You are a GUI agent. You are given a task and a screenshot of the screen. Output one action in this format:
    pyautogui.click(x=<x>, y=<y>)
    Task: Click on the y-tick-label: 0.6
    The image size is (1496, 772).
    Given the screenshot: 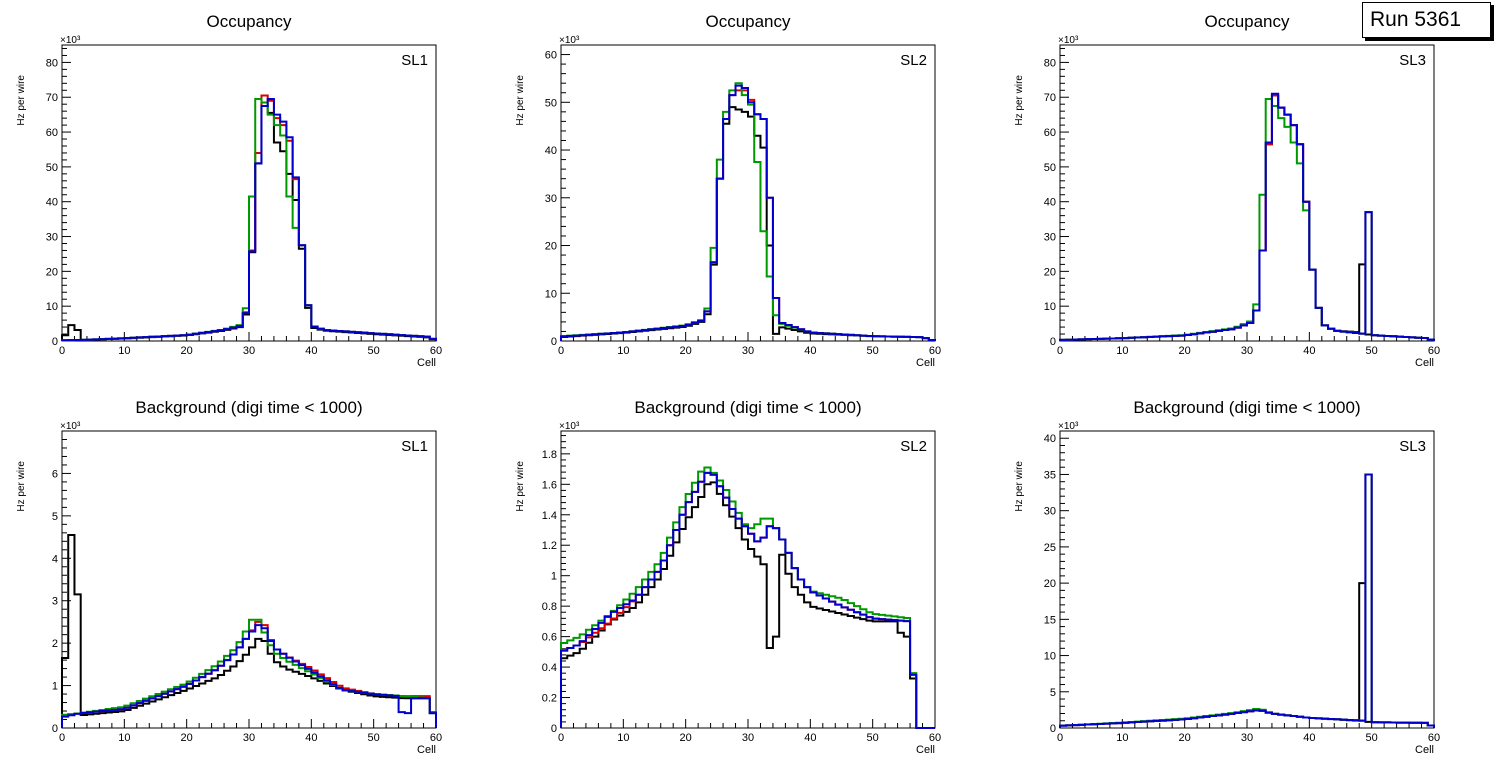 What is the action you would take?
    pyautogui.click(x=549, y=638)
    